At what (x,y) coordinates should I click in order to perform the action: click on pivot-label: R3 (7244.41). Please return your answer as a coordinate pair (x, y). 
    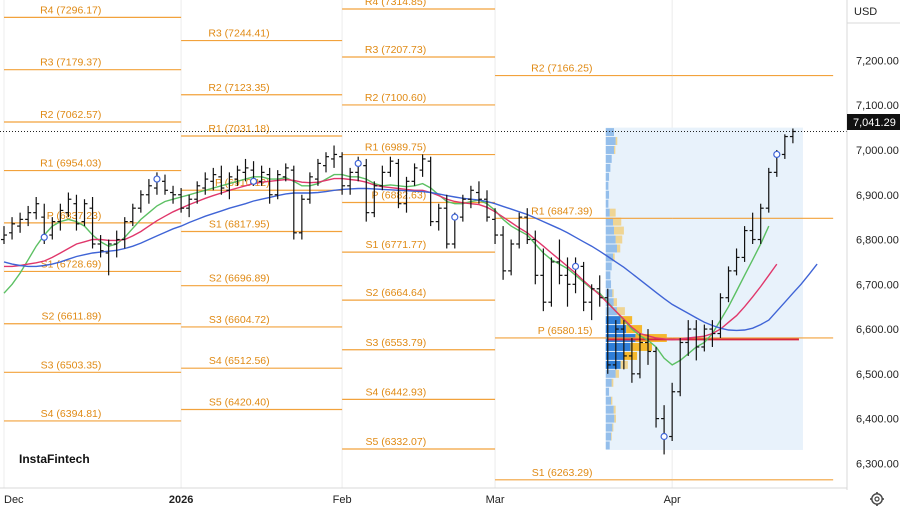
    Looking at the image, I should click on (238, 34).